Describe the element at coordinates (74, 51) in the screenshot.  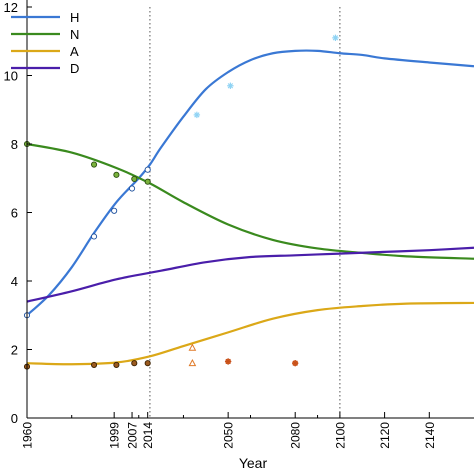
I see `legend-label-a: A` at that location.